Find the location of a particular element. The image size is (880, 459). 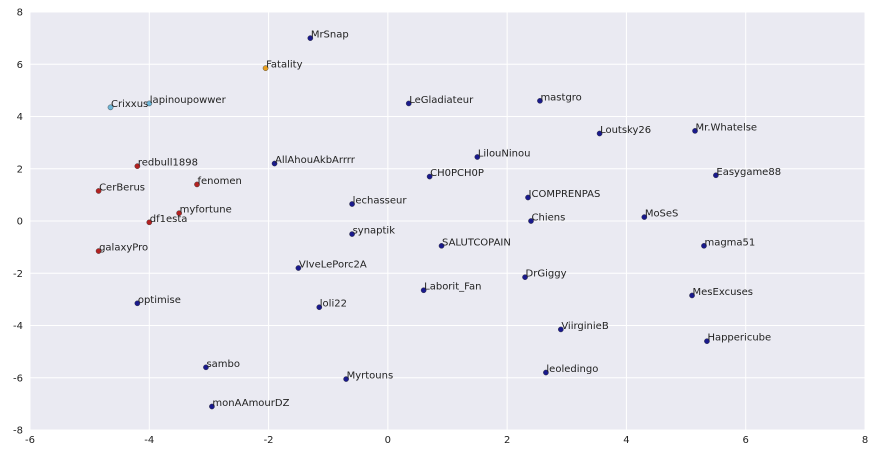

point-label: LeGladiateur is located at coordinates (441, 100).